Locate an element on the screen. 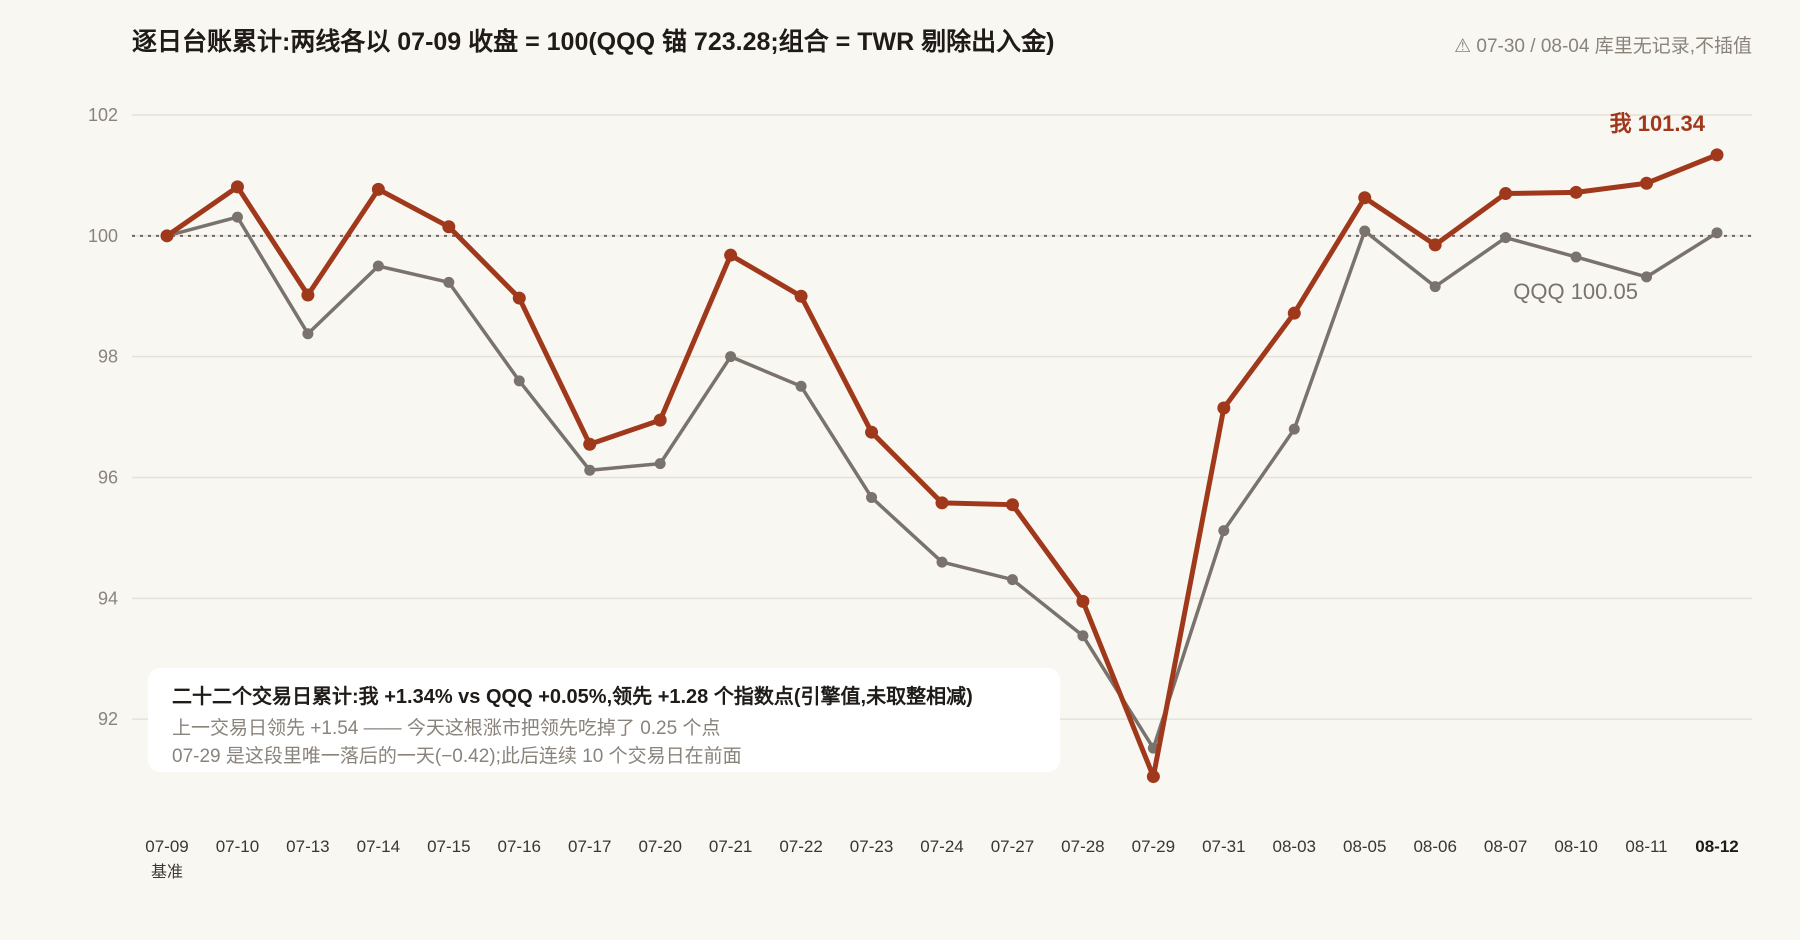  y-tick-label: 96 is located at coordinates (108, 478).